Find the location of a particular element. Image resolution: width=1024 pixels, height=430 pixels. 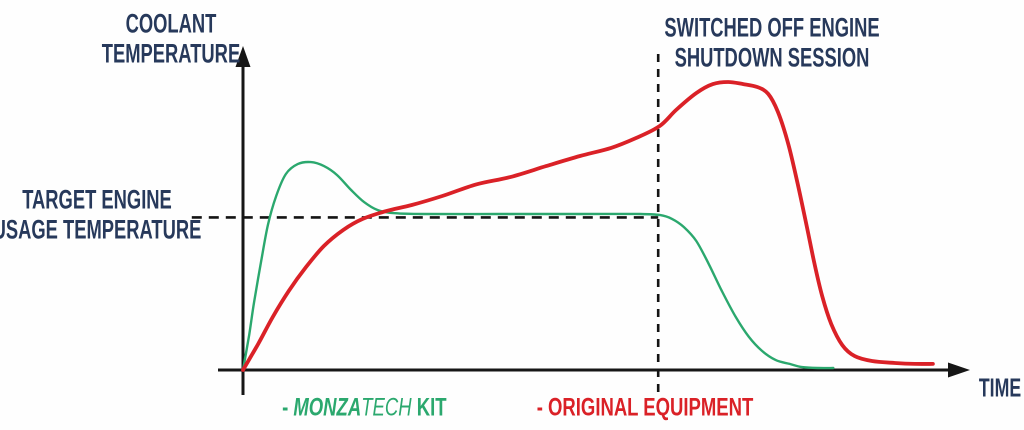

legend-original-equipment: - ORIGINAL EQUIPMENT is located at coordinates (645, 407).